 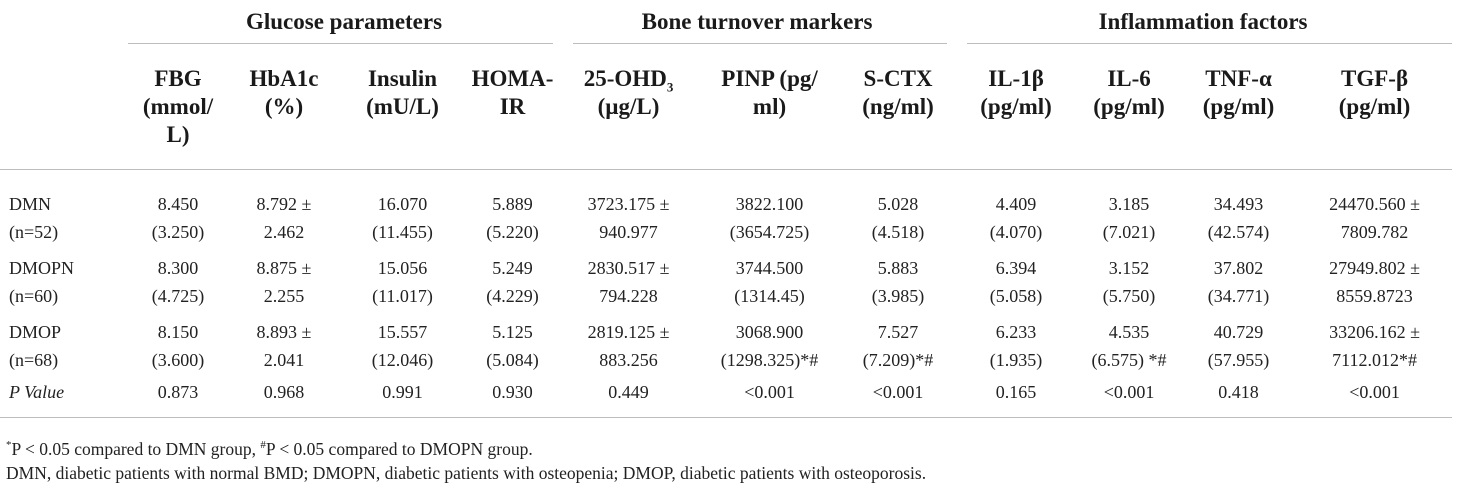 I want to click on cell-value: 8.450, so click(x=178, y=204).